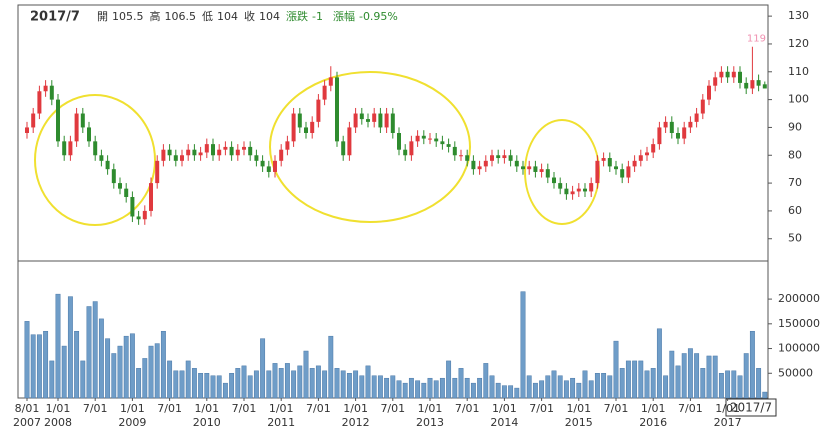  Describe the element at coordinates (653, 422) in the screenshot. I see `x-year-label: 2016` at that location.